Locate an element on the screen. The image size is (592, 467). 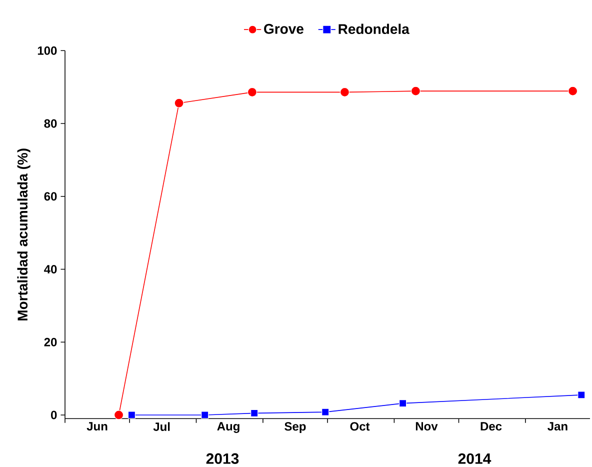
x-tick-label: Aug is located at coordinates (228, 427).